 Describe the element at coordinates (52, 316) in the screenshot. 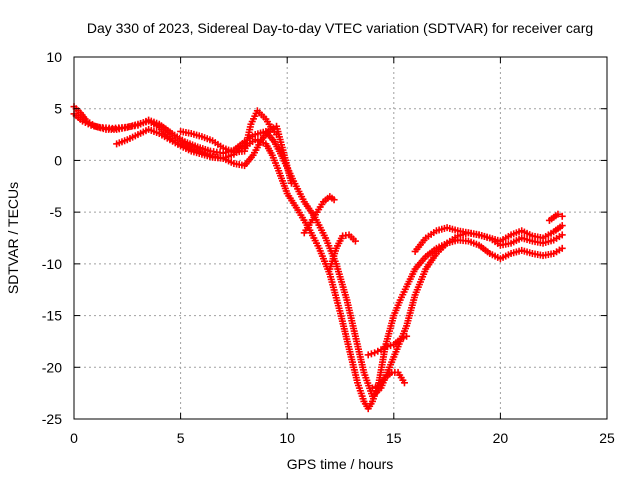

I see `y-tick-label: -15` at that location.